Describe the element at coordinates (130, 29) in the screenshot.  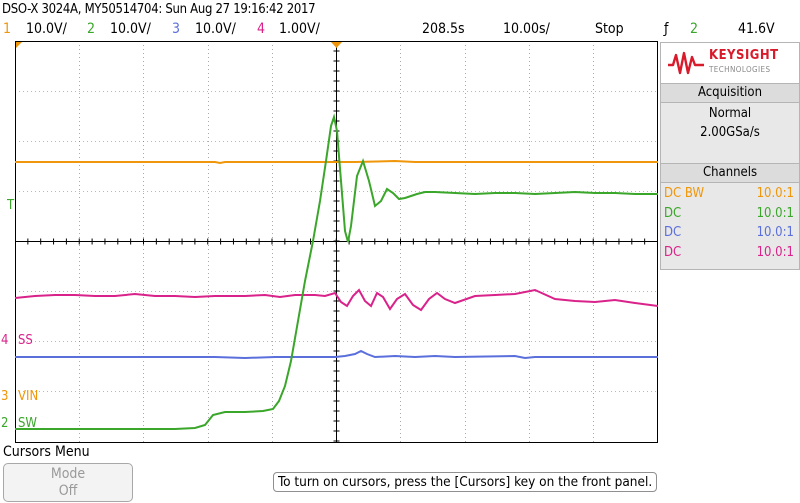
I see `ch2-scale: 10.0V/` at that location.